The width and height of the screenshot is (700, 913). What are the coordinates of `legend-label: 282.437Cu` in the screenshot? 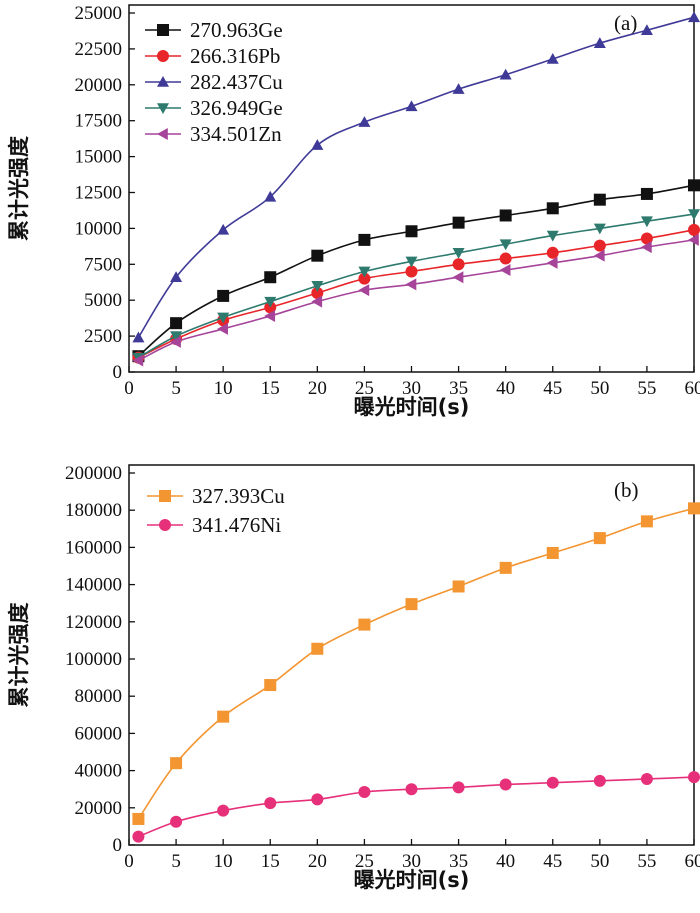 It's located at (236, 82).